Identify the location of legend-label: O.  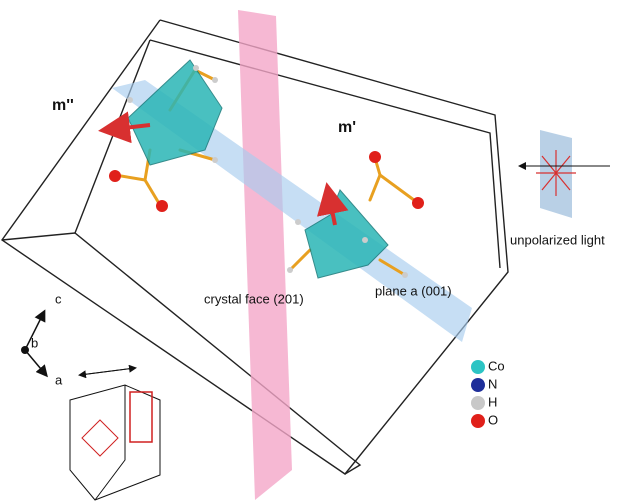
(493, 419).